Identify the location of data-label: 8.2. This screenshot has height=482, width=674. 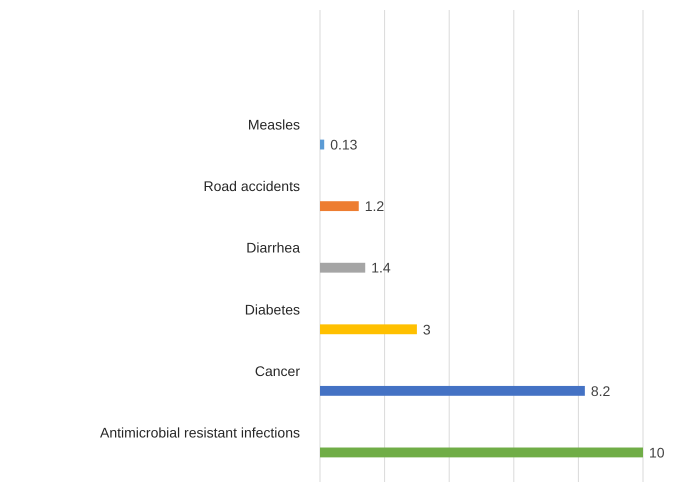
(600, 390).